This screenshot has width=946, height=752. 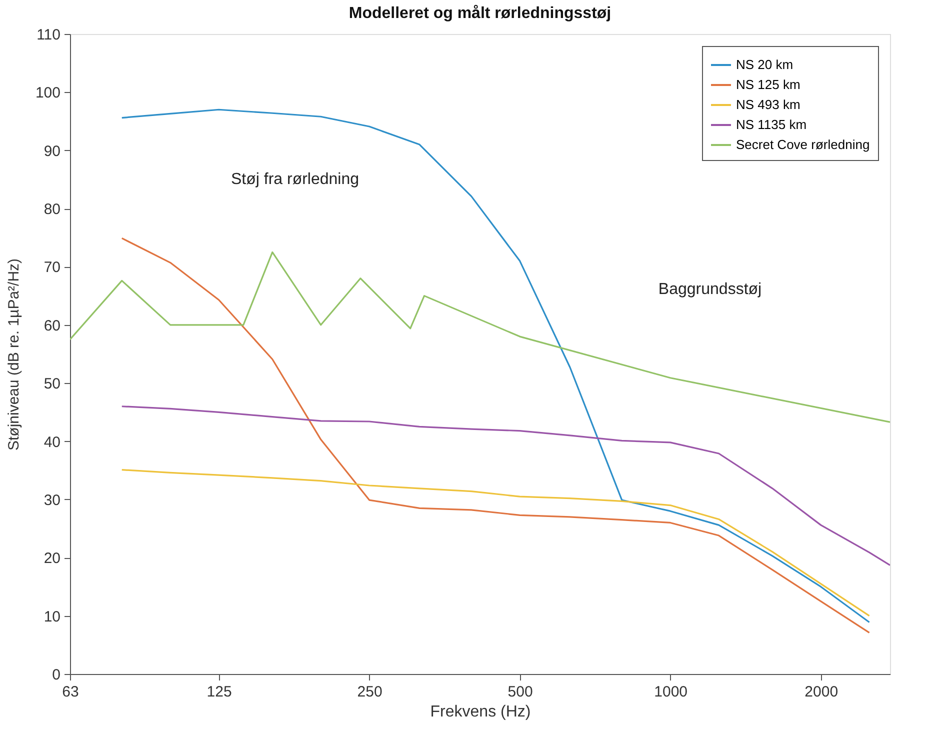 What do you see at coordinates (821, 692) in the screenshot?
I see `x-tick-label: 2000` at bounding box center [821, 692].